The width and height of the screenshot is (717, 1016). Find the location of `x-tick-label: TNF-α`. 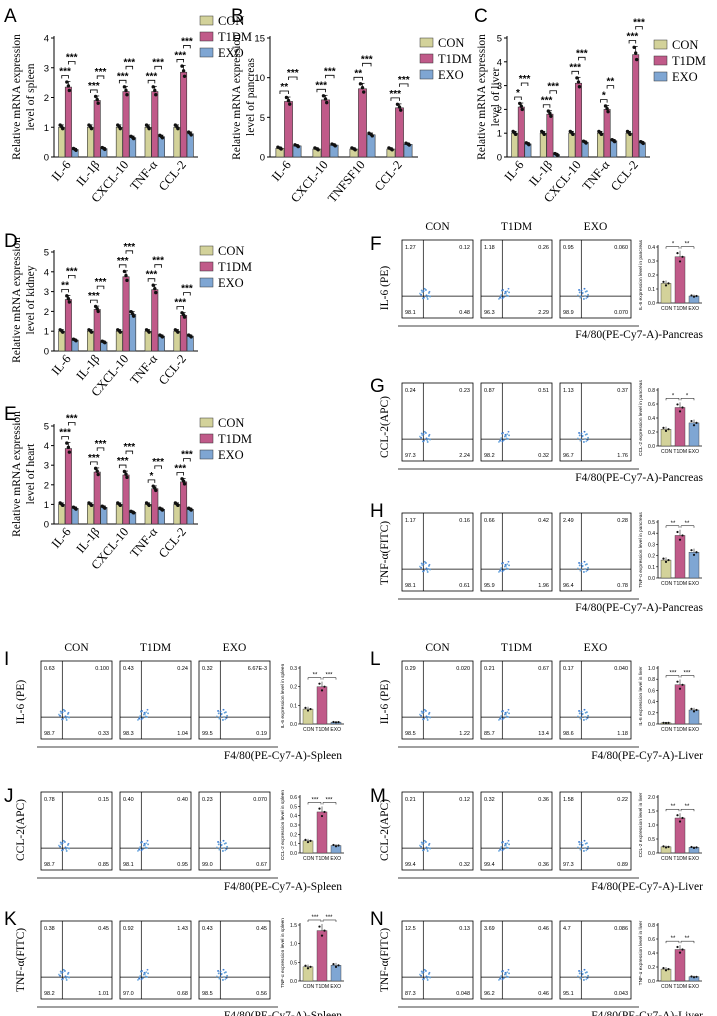

x-tick-label: TNF-α is located at coordinates (596, 176).